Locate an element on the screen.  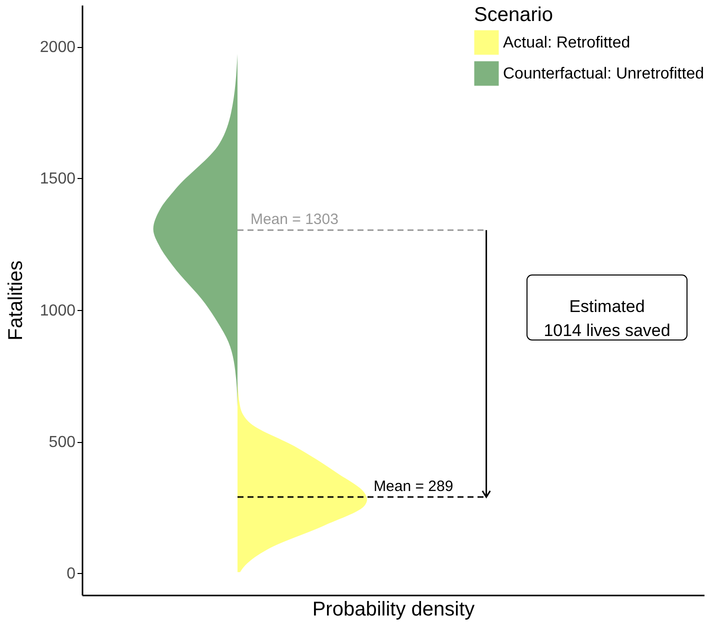
legend-title: Scenario is located at coordinates (513, 15).